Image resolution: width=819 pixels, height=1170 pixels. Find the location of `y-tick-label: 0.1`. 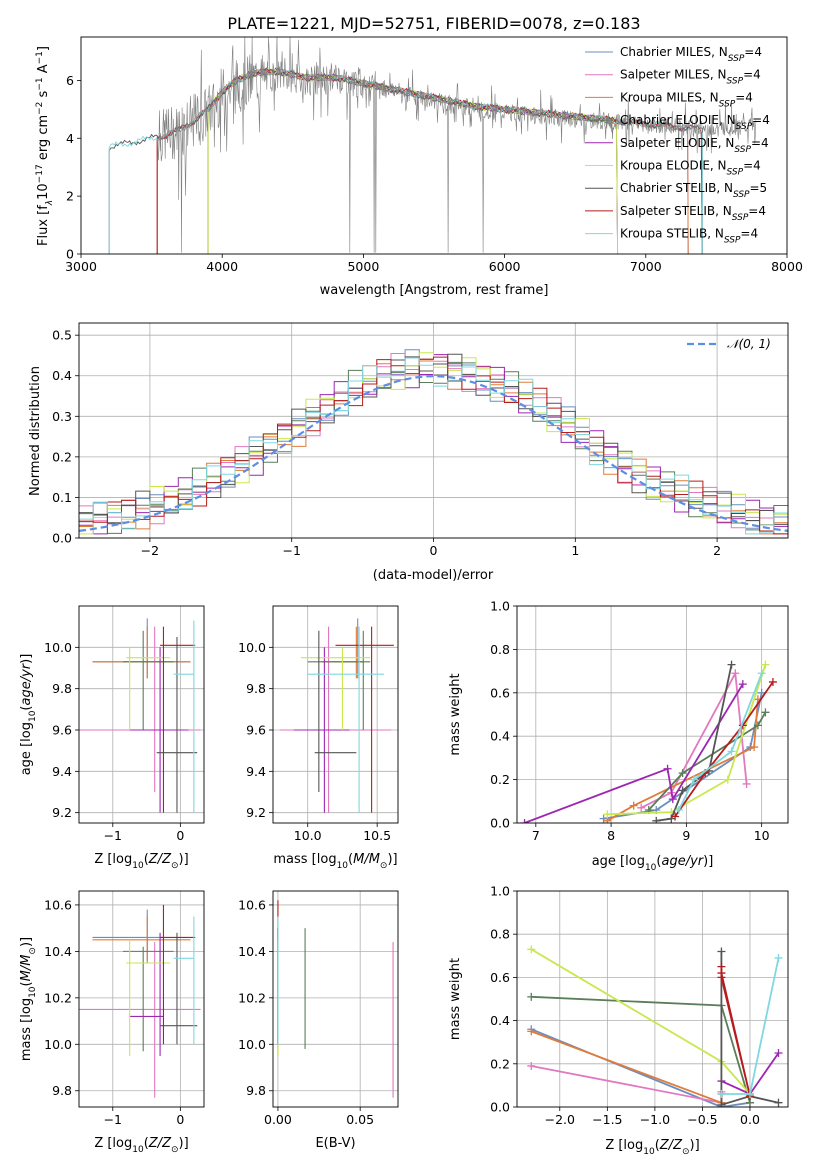

y-tick-label: 0.1 is located at coordinates (62, 497).